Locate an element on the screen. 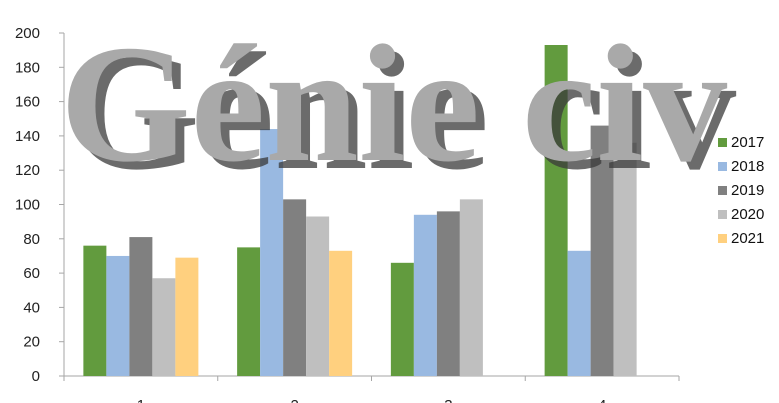 This screenshot has height=403, width=779. x-category-label: 1 is located at coordinates (141, 400).